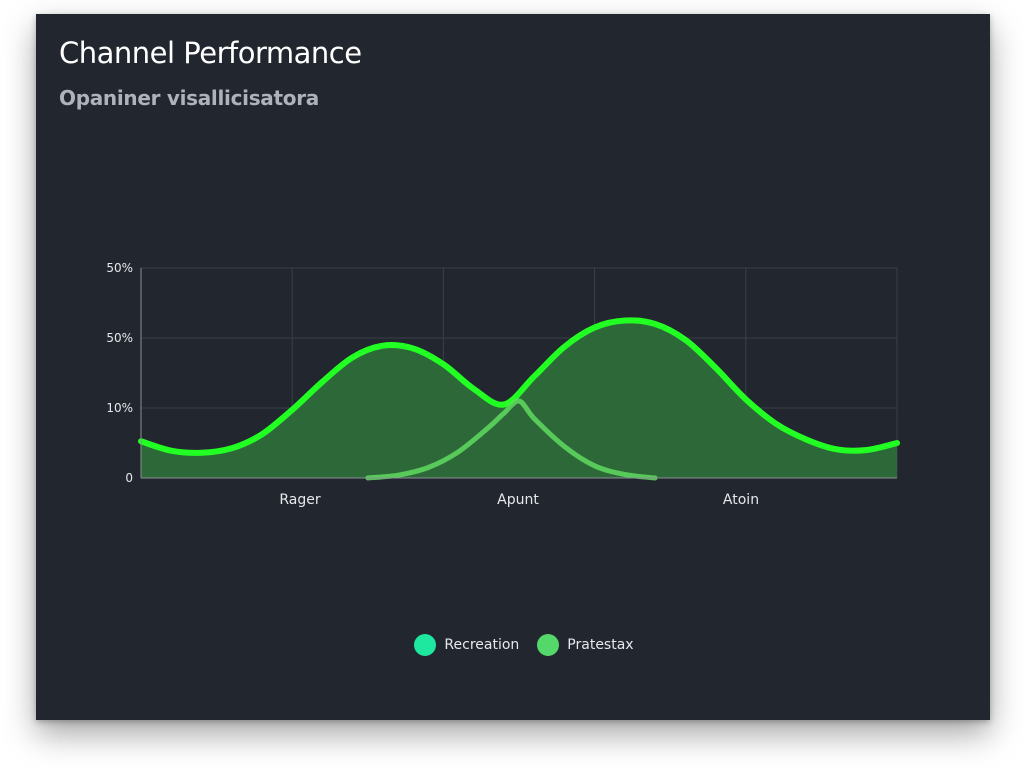  Describe the element at coordinates (741, 500) in the screenshot. I see `x-tick-label: Atoin` at that location.